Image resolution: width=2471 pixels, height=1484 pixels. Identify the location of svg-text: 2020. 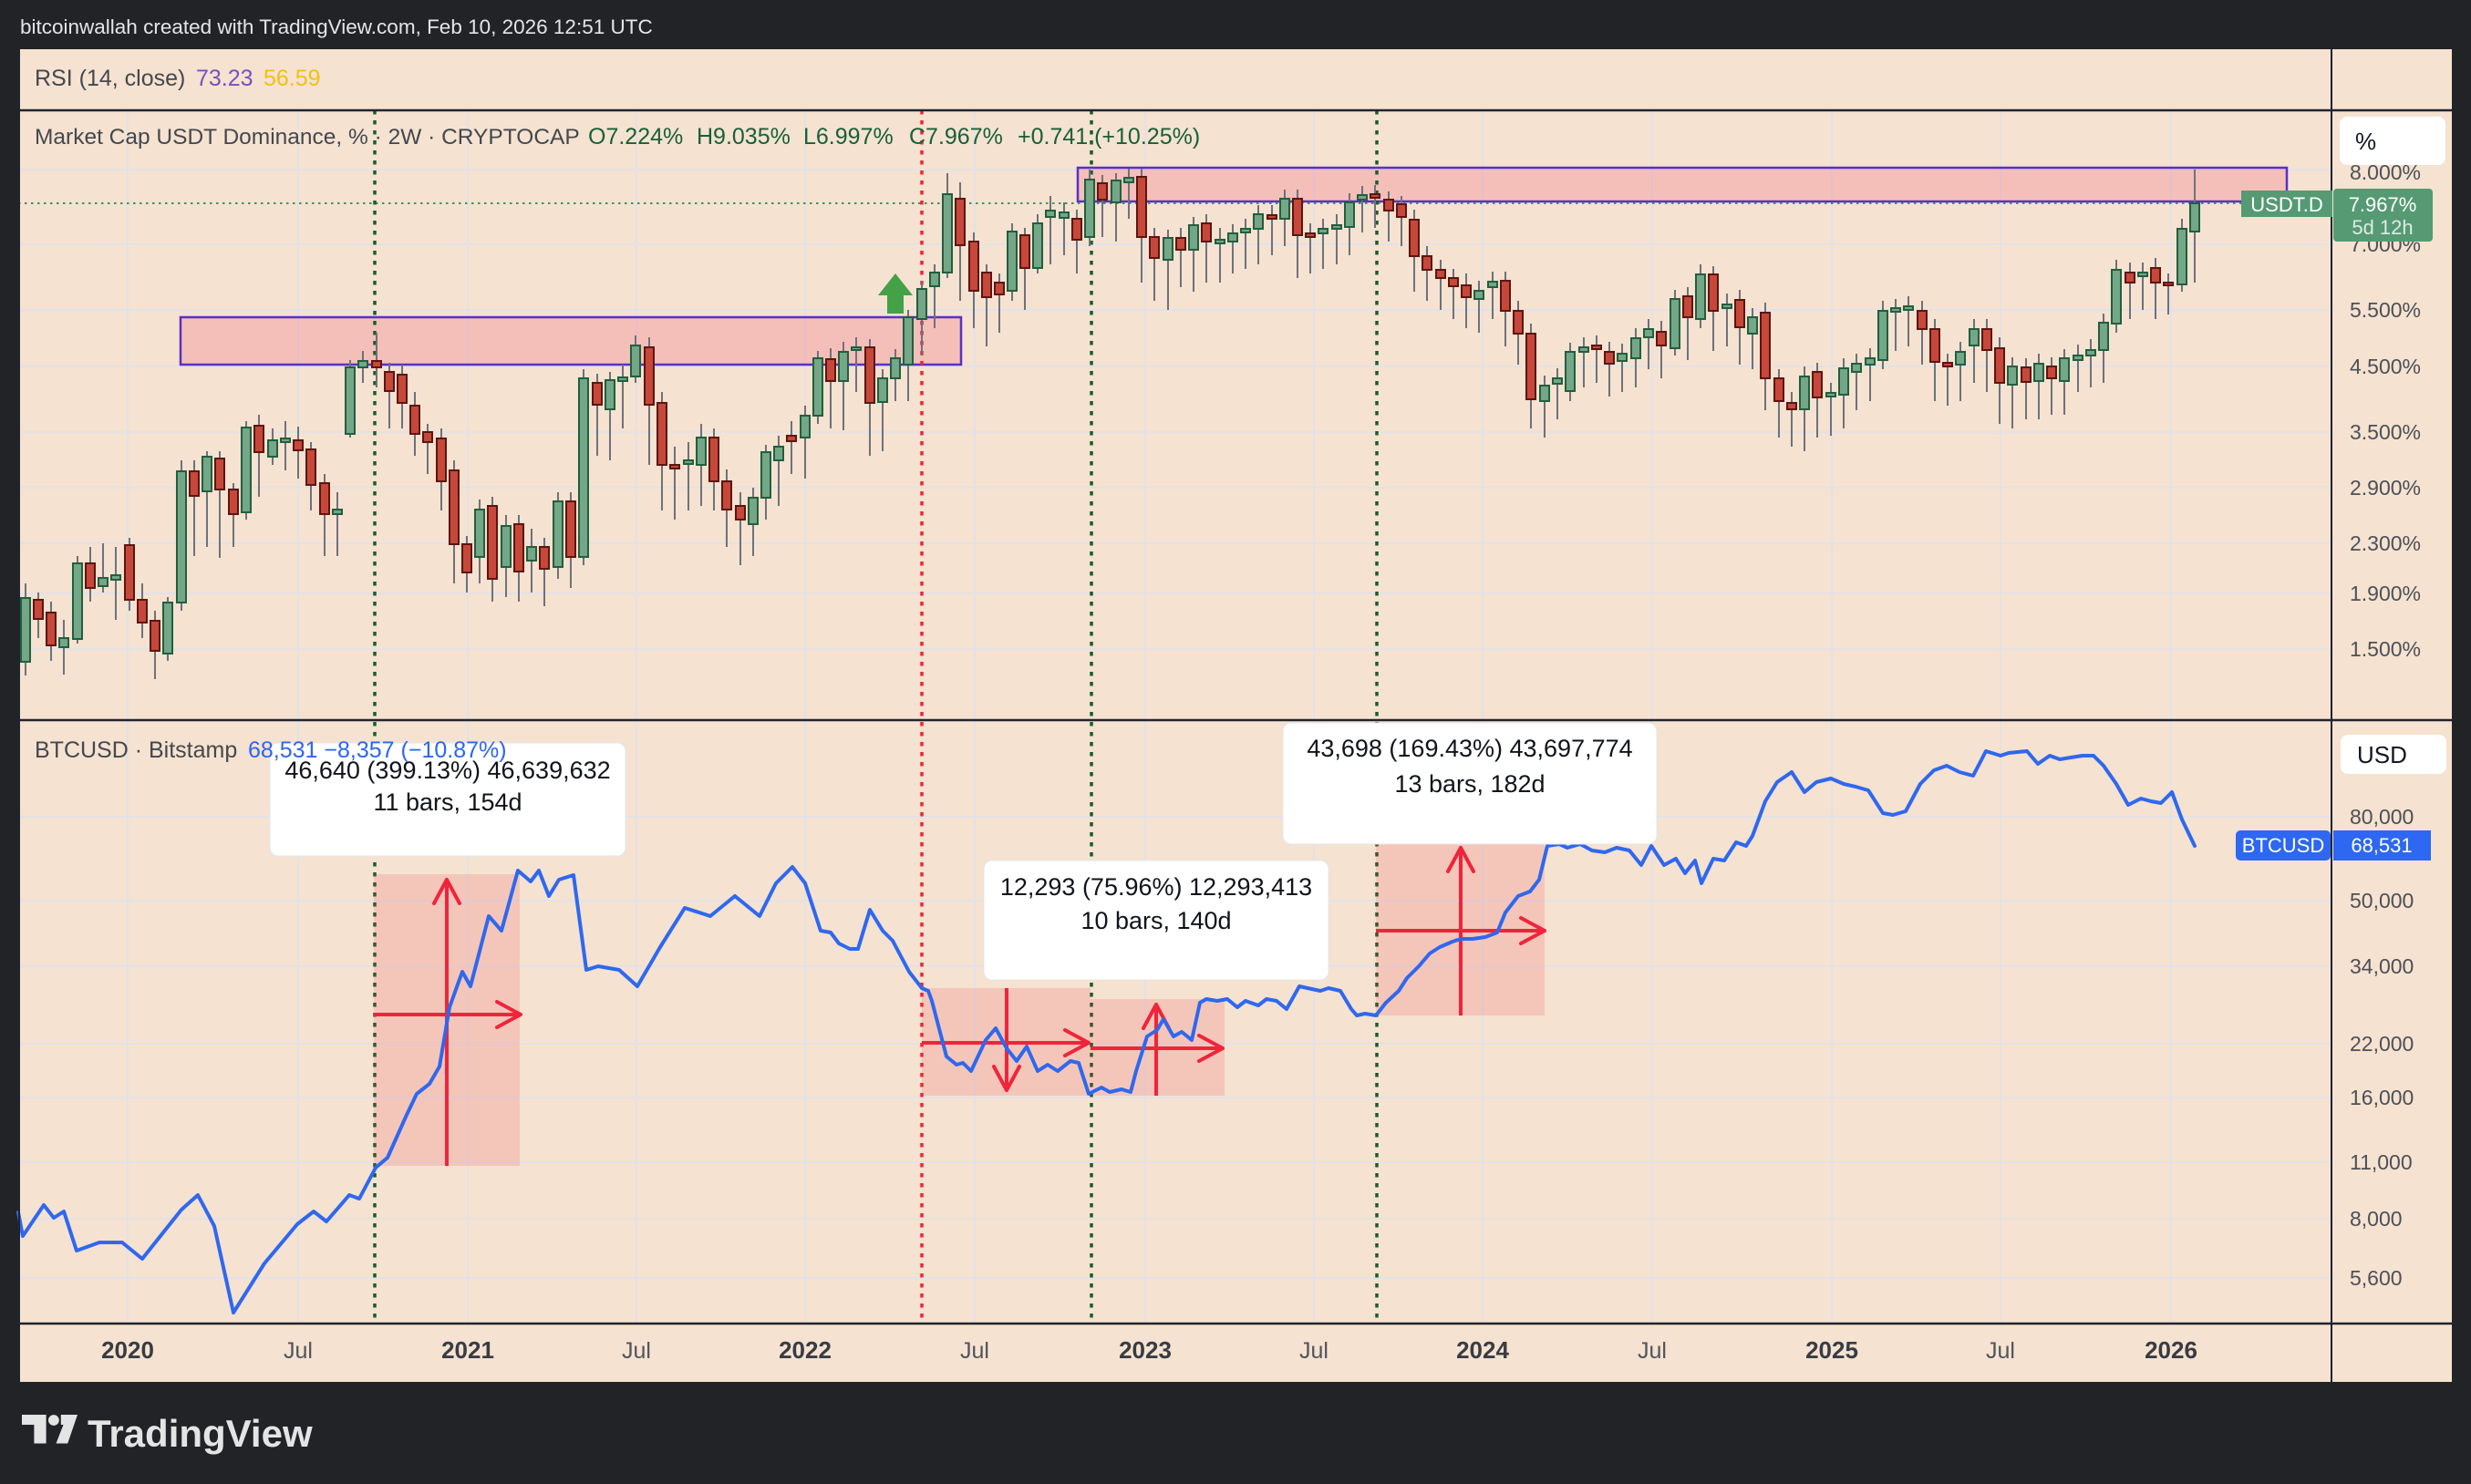
(128, 1350).